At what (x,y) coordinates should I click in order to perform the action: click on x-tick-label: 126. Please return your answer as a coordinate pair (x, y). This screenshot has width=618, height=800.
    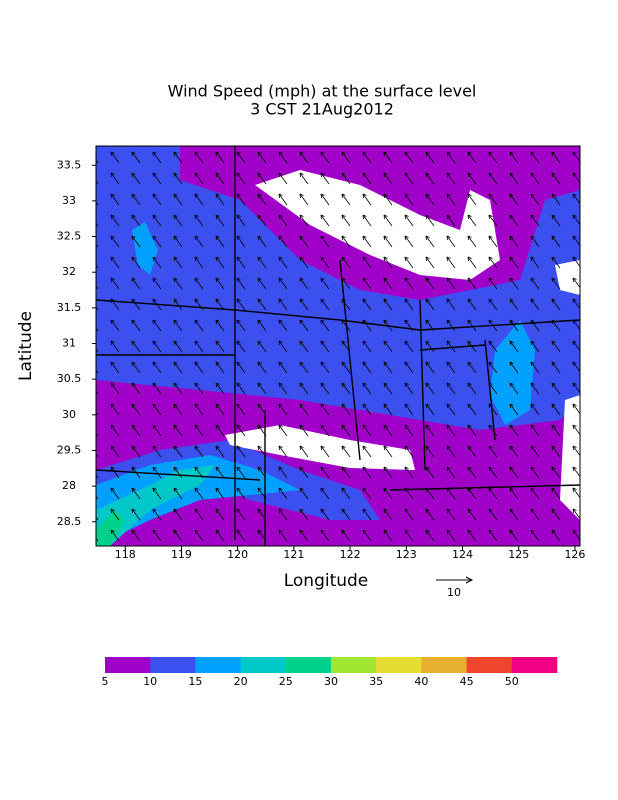
    Looking at the image, I should click on (574, 554).